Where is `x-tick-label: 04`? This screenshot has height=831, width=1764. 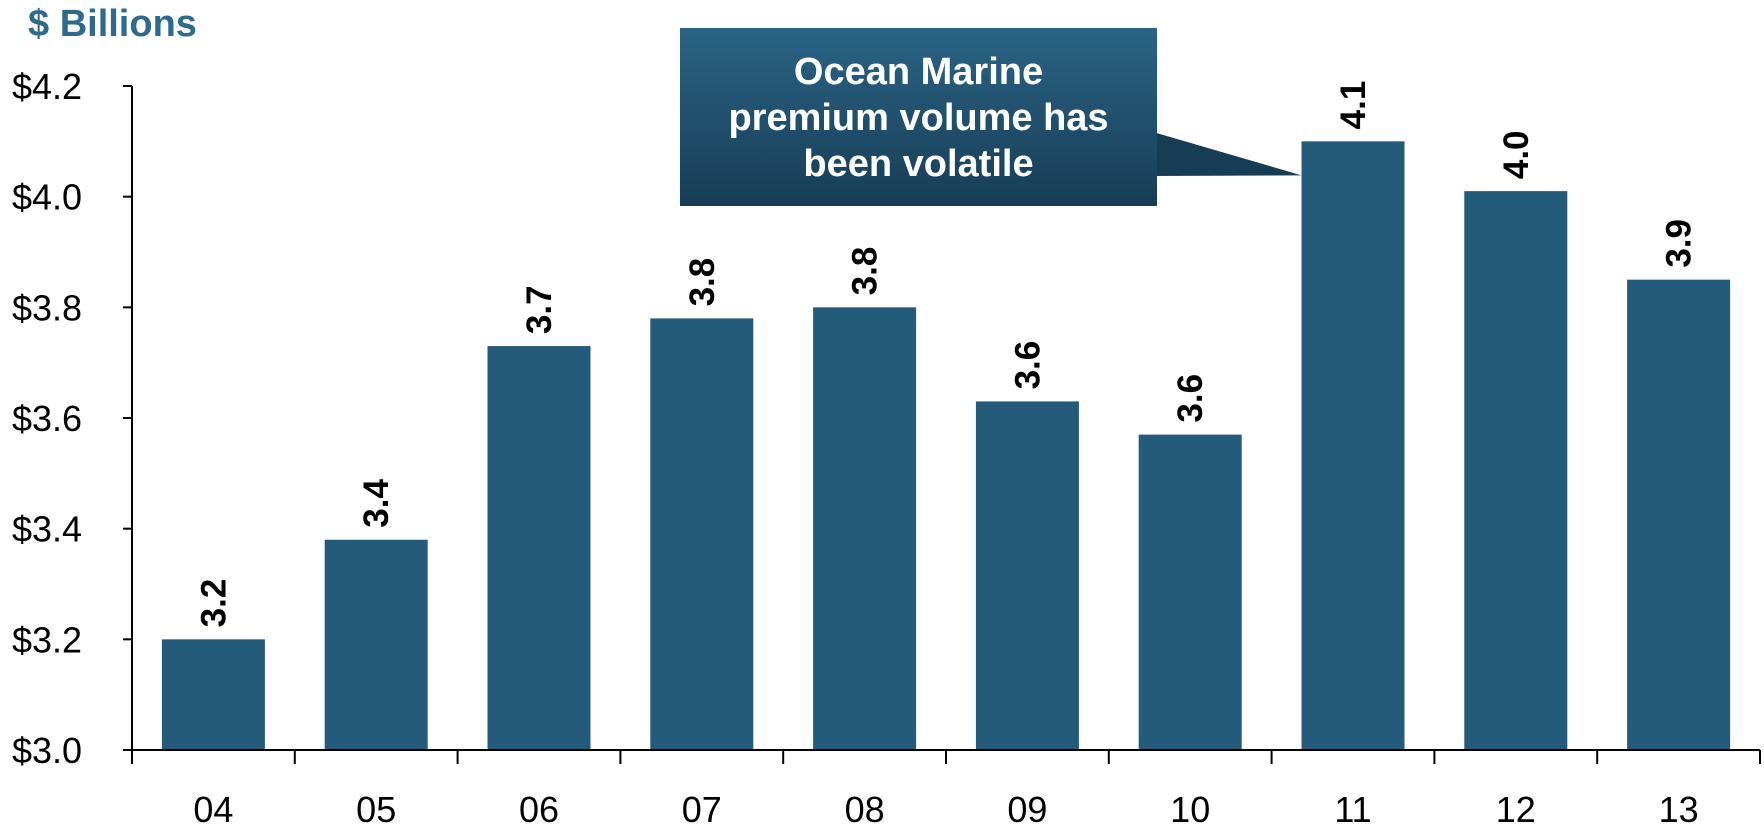
x-tick-label: 04 is located at coordinates (213, 809).